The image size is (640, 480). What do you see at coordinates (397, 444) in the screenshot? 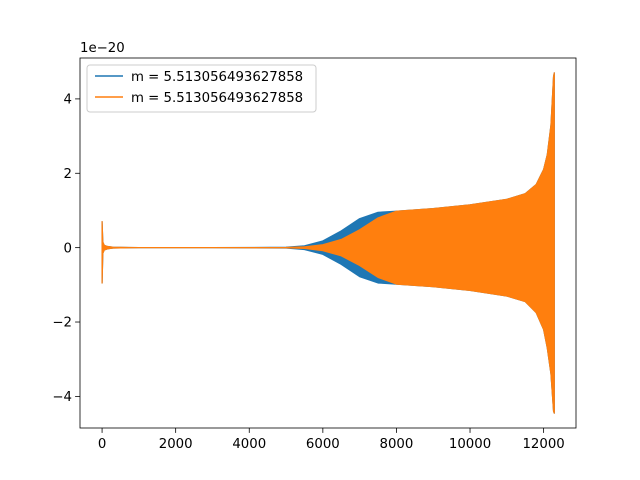
I see `x-tick-label: 8000` at bounding box center [397, 444].